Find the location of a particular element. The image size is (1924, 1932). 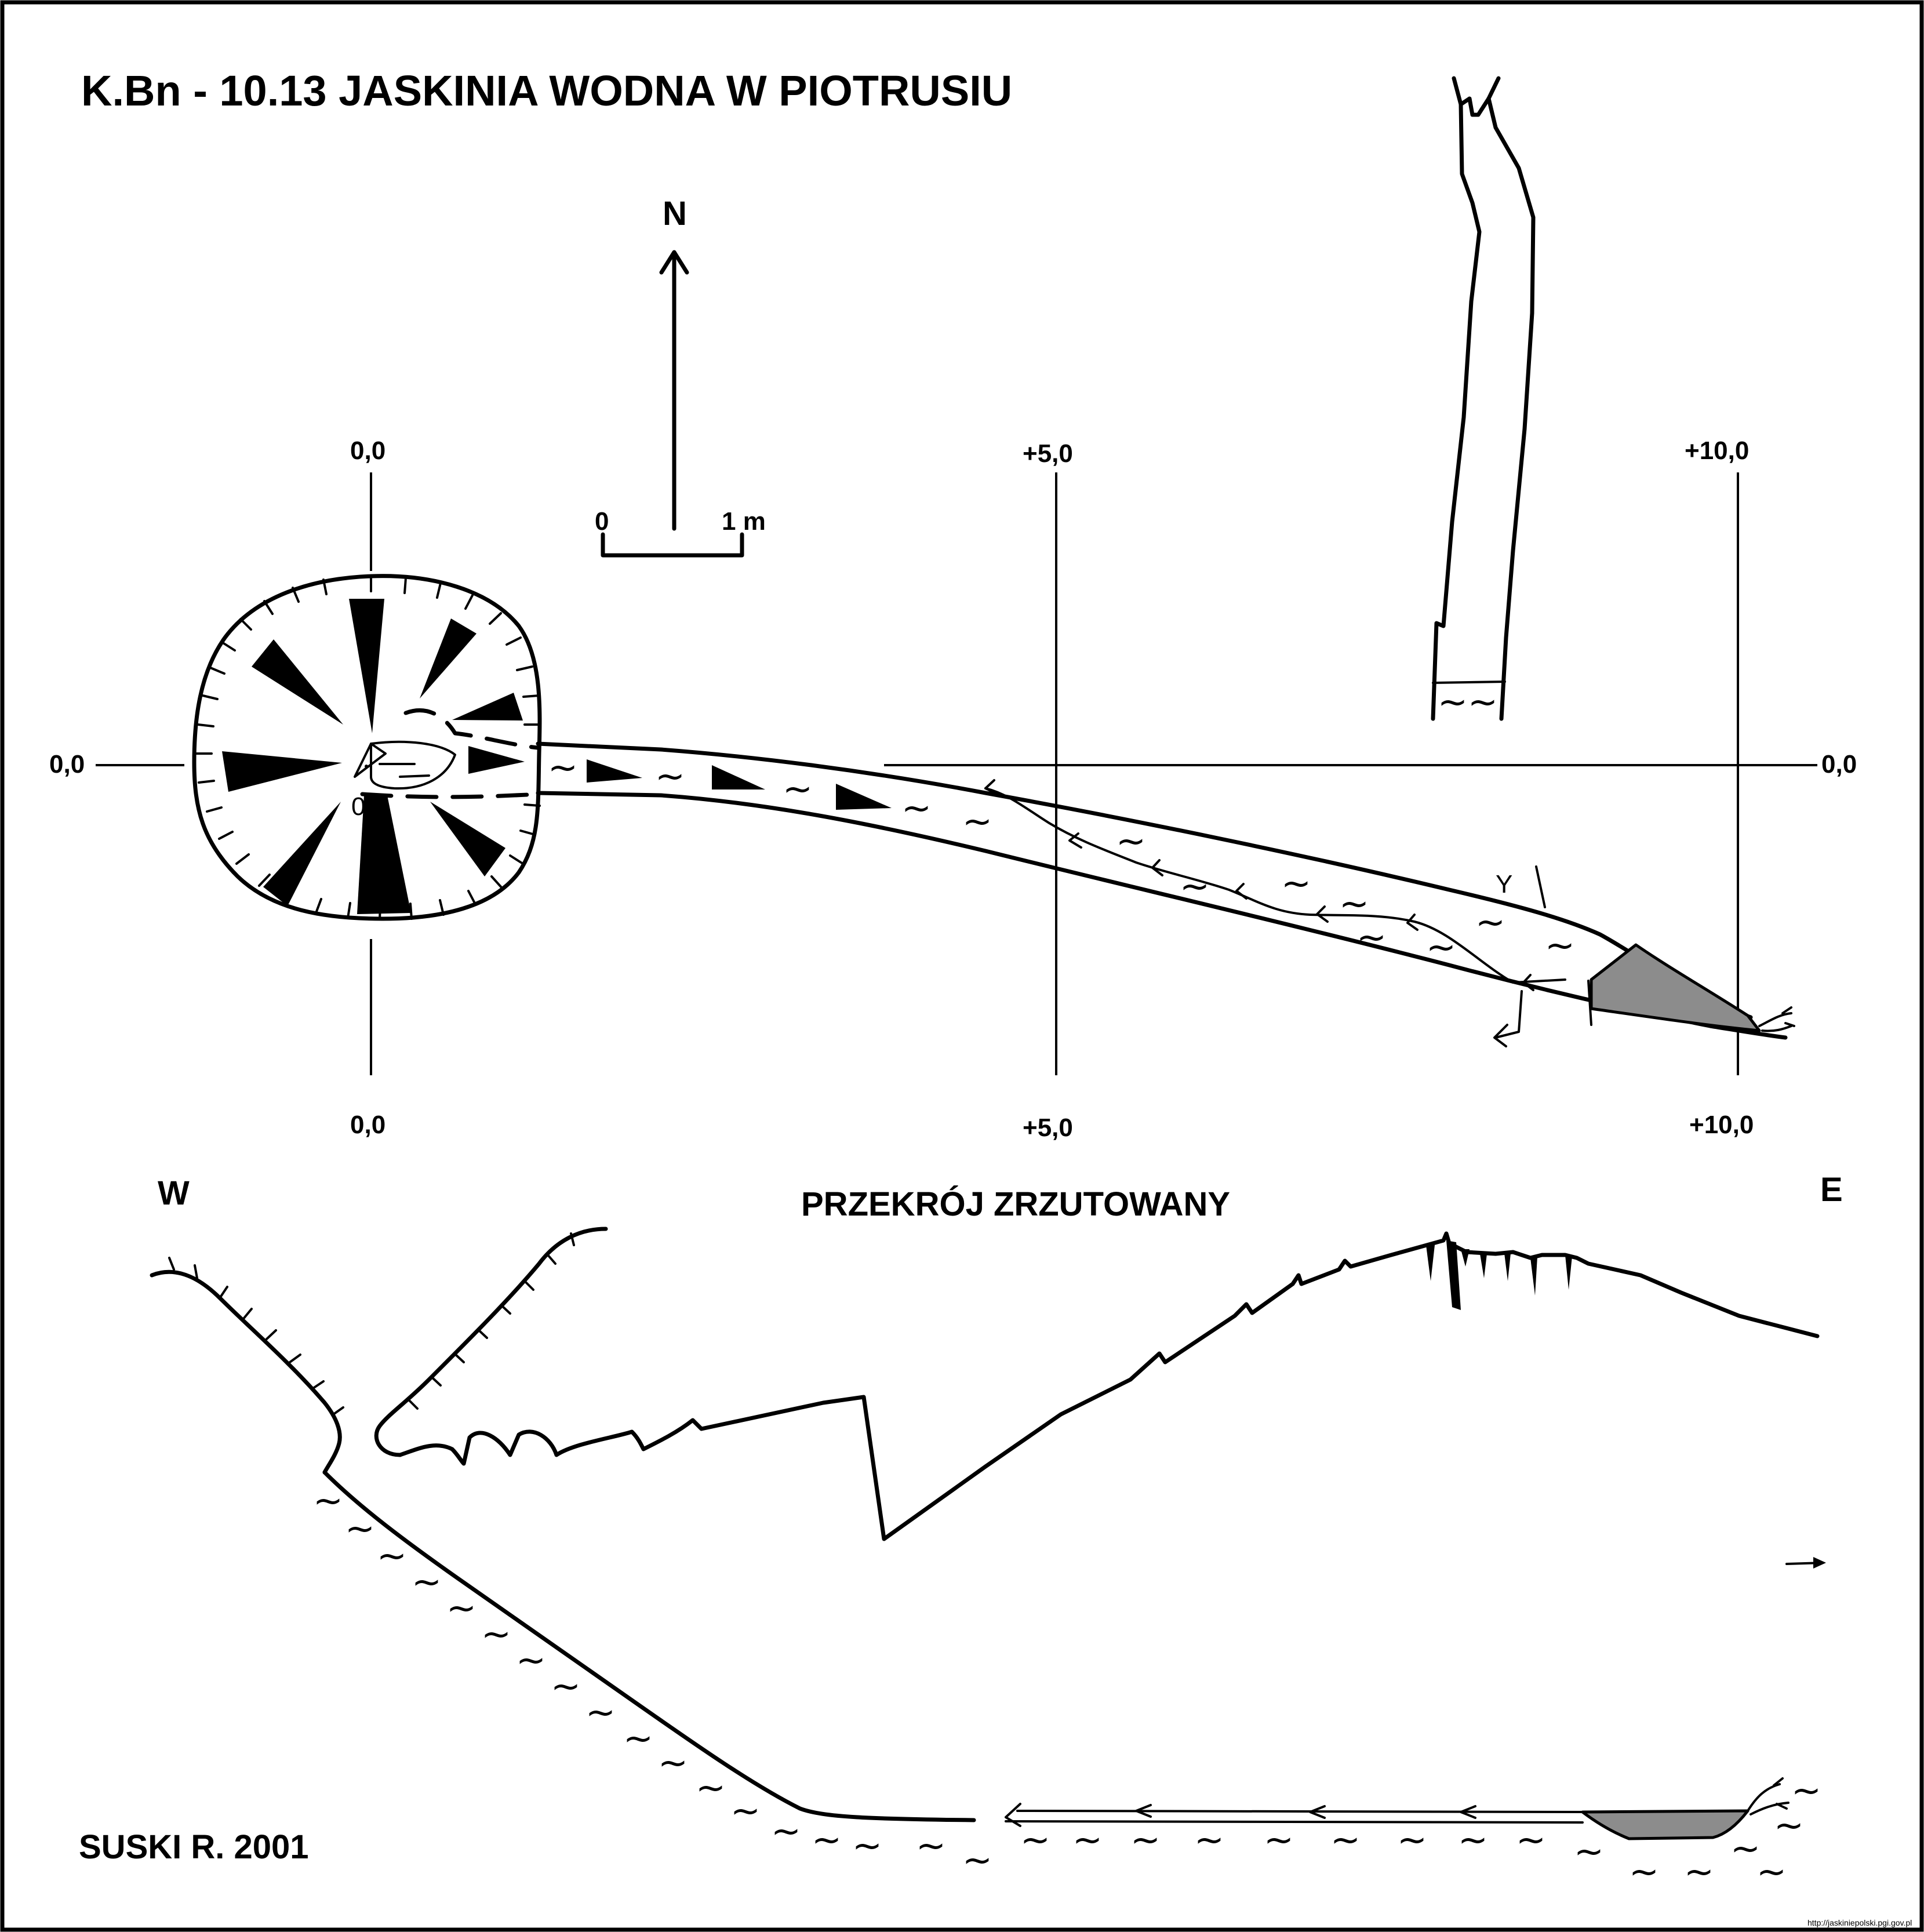

passage-triangles is located at coordinates (739, 785).